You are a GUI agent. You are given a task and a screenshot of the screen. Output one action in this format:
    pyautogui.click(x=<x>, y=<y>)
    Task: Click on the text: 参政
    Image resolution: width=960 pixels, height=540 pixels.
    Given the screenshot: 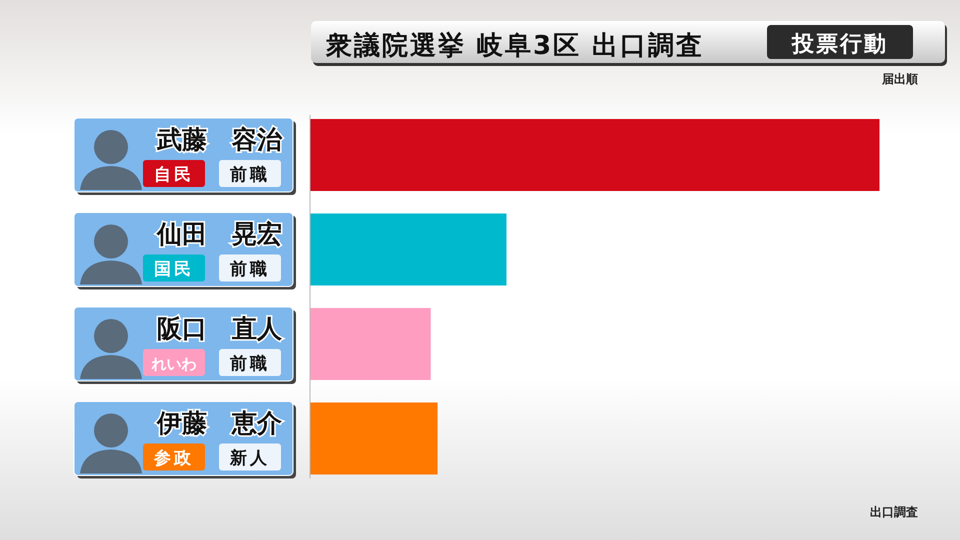 What is the action you would take?
    pyautogui.click(x=173, y=458)
    